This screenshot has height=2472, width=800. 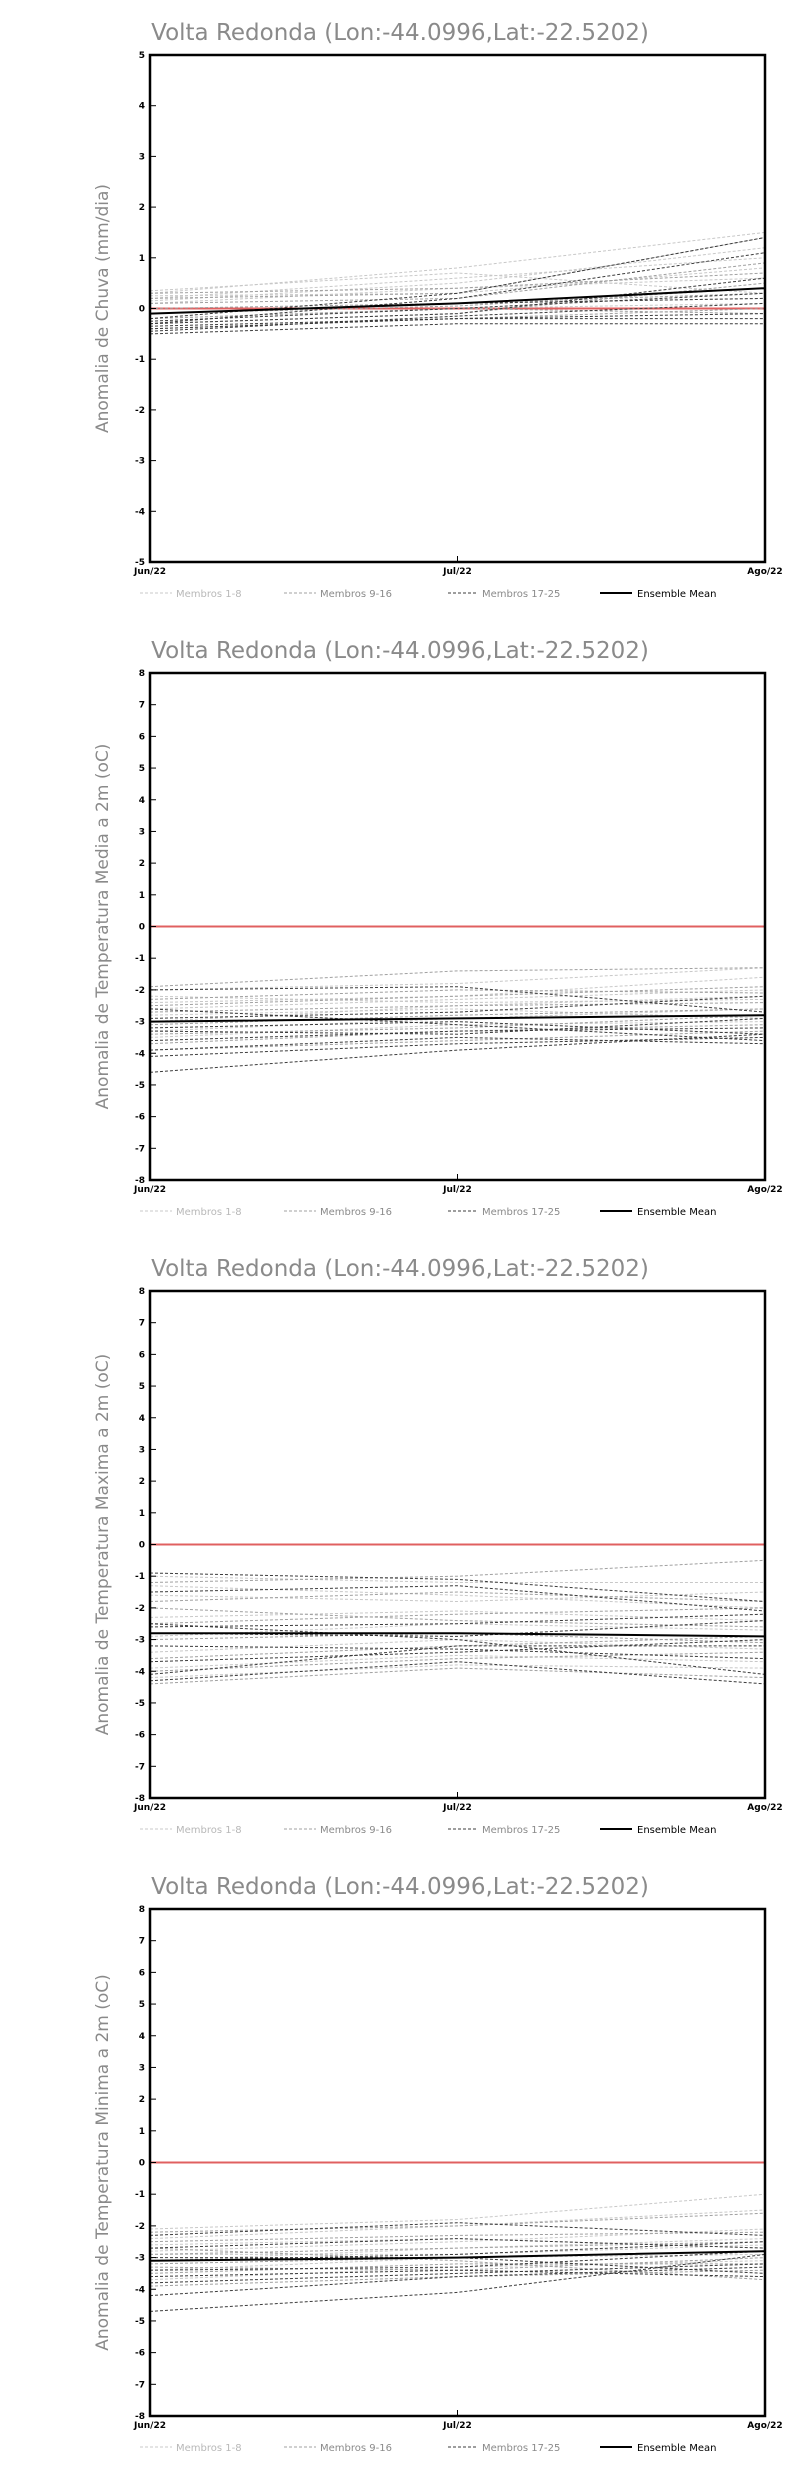 I want to click on y-tick-label: -1, so click(x=140, y=2195).